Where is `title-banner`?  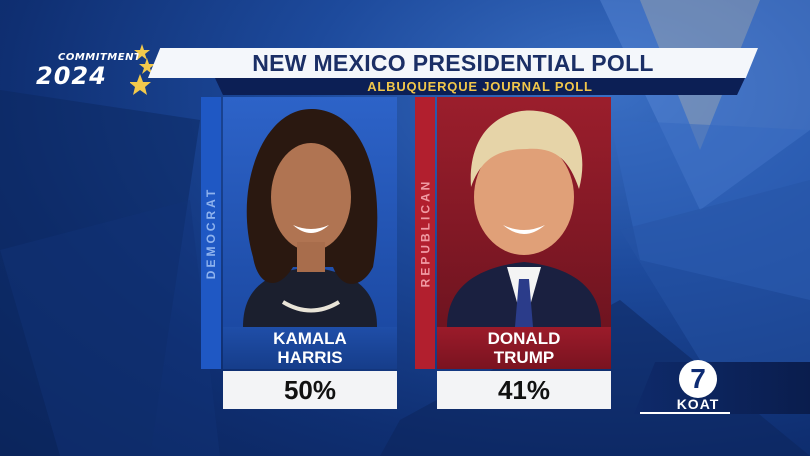 title-banner is located at coordinates (453, 63).